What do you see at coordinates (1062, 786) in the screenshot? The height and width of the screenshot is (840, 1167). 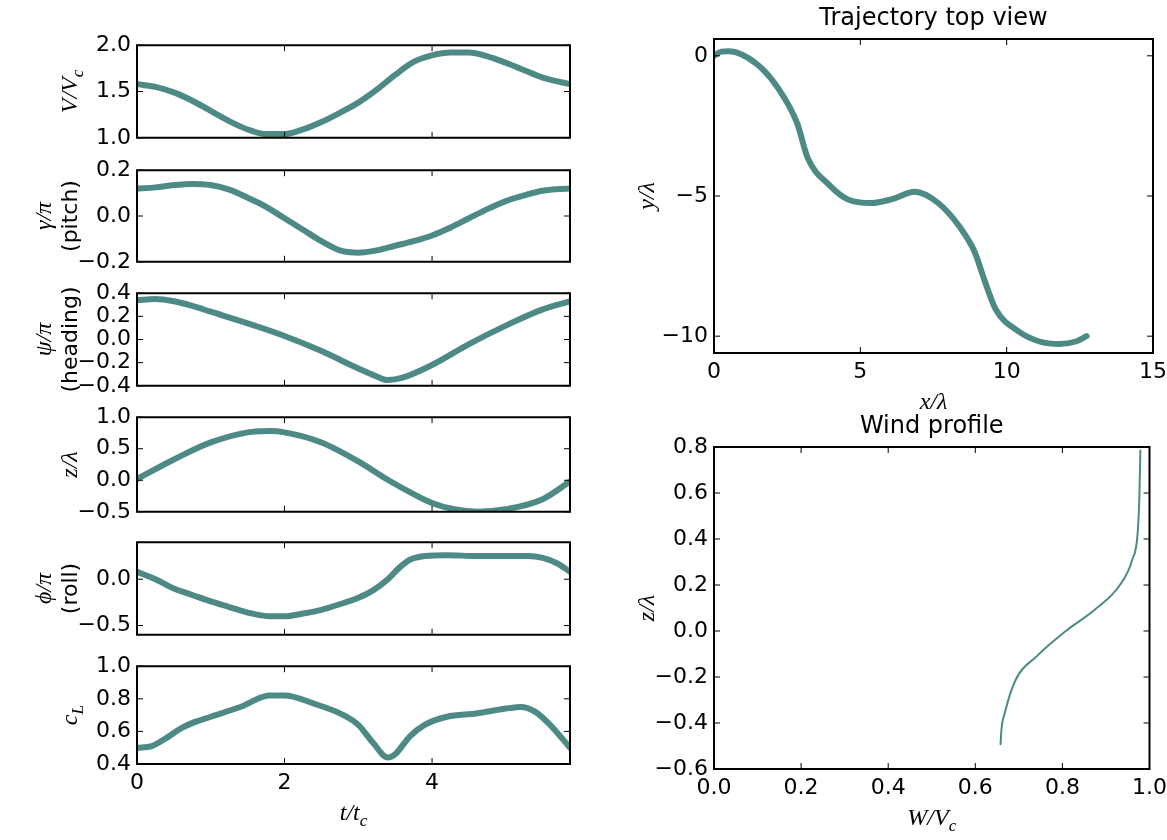 I see `x-tick-label: 0.8` at bounding box center [1062, 786].